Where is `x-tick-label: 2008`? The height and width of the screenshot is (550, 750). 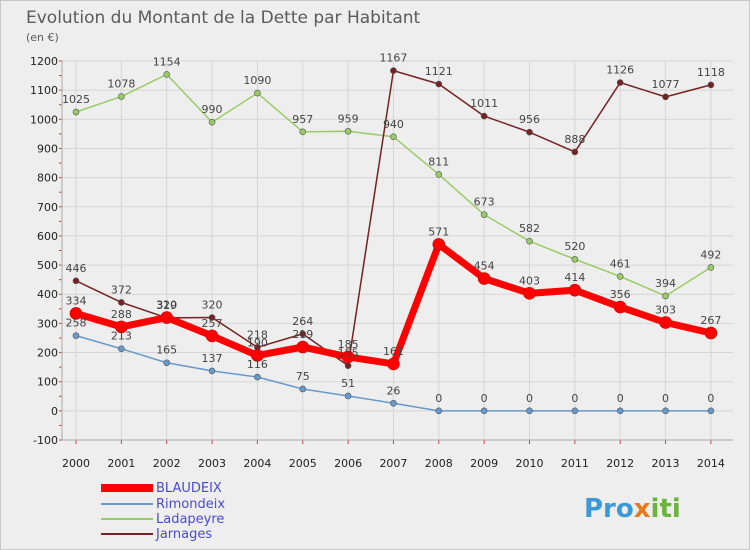 x-tick-label: 2008 is located at coordinates (439, 463).